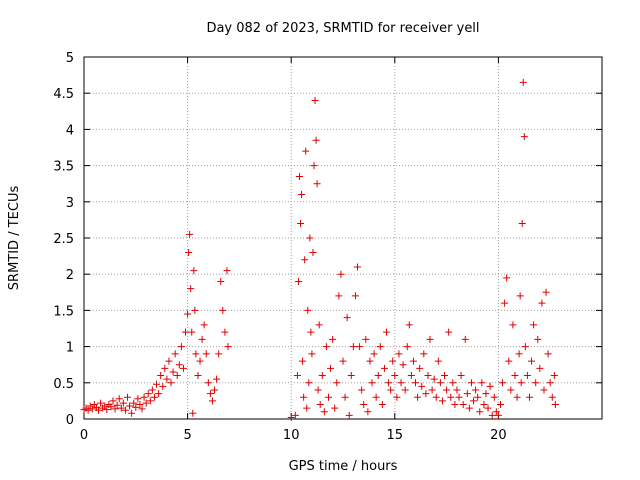 The width and height of the screenshot is (640, 480). What do you see at coordinates (70, 58) in the screenshot?
I see `y-tick-label: 5` at bounding box center [70, 58].